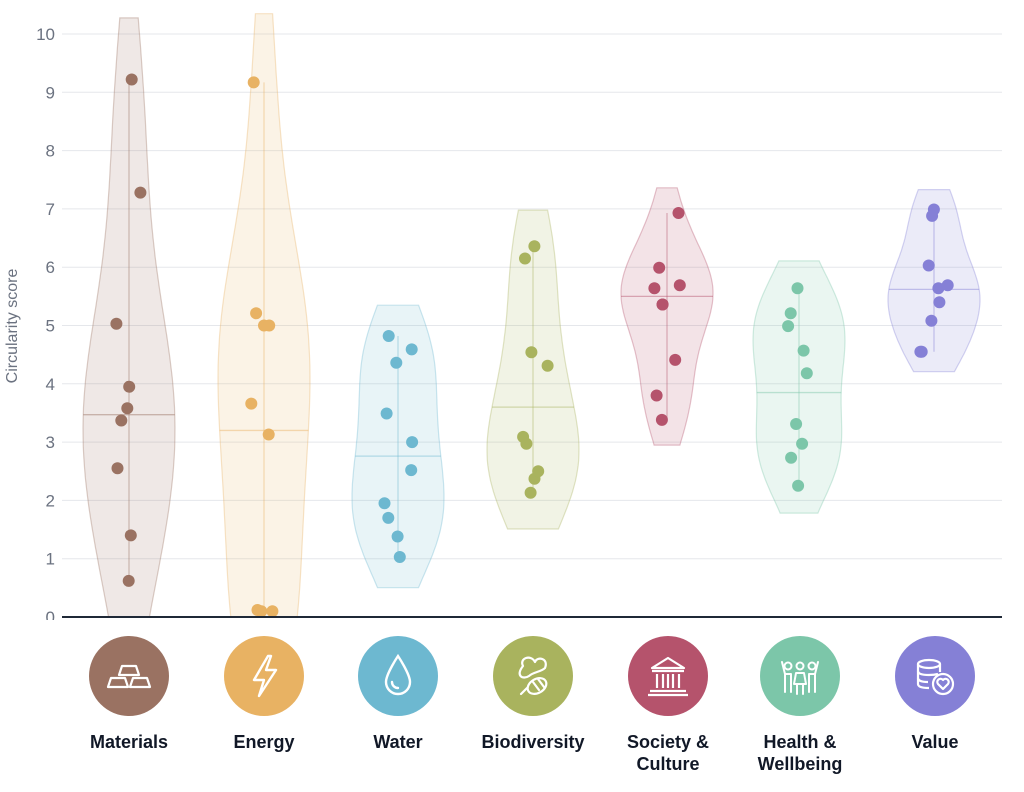 Image resolution: width=1024 pixels, height=792 pixels. Describe the element at coordinates (264, 676) in the screenshot. I see `lightning-icon` at that location.